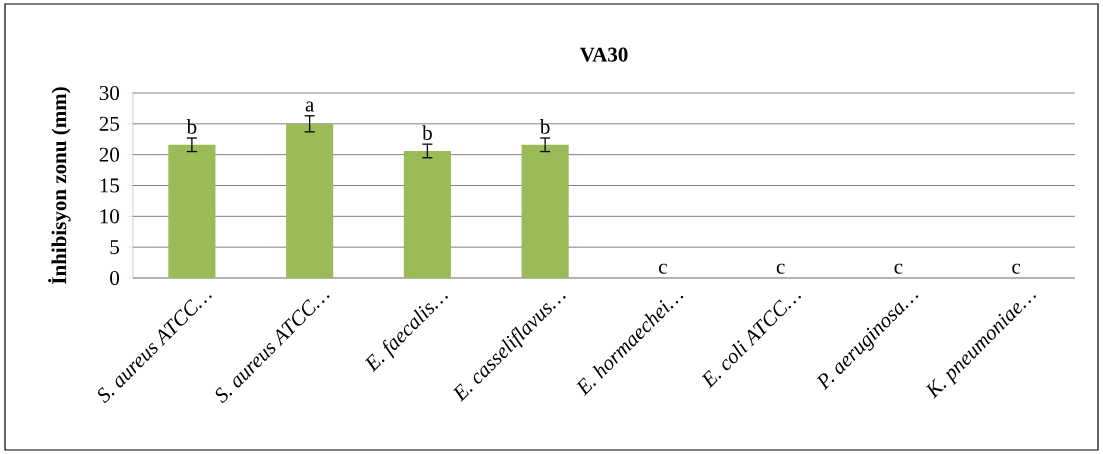 The width and height of the screenshot is (1103, 454). Describe the element at coordinates (603, 54) in the screenshot. I see `chart-title: VA30` at that location.